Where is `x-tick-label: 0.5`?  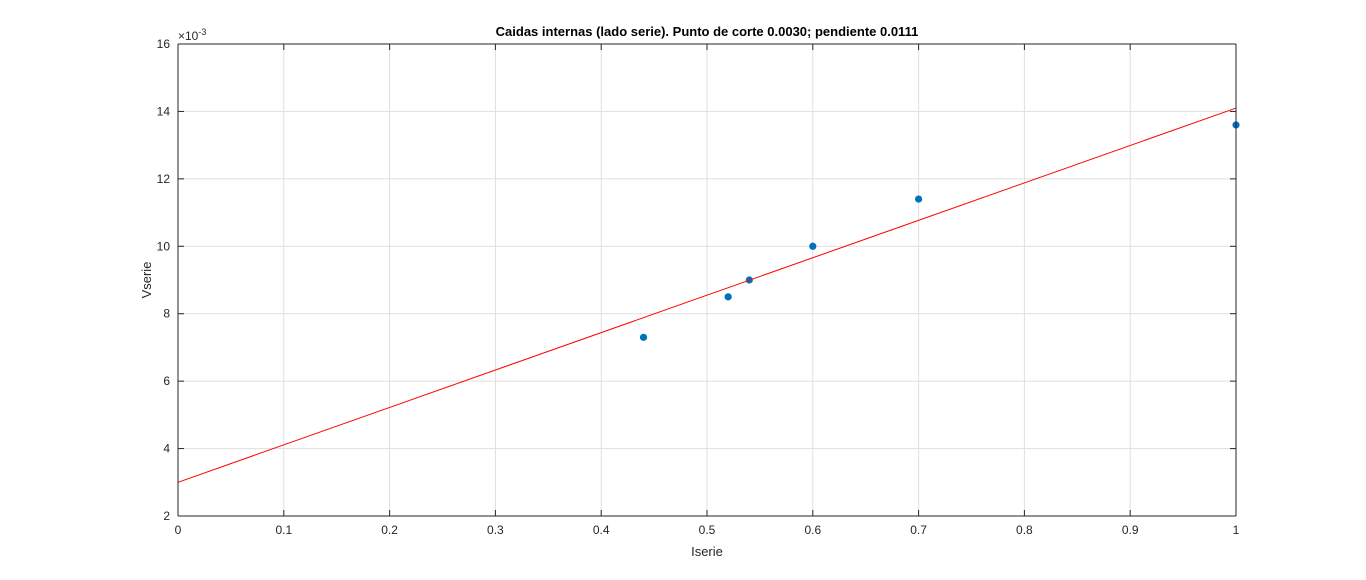 x-tick-label: 0.5 is located at coordinates (707, 530).